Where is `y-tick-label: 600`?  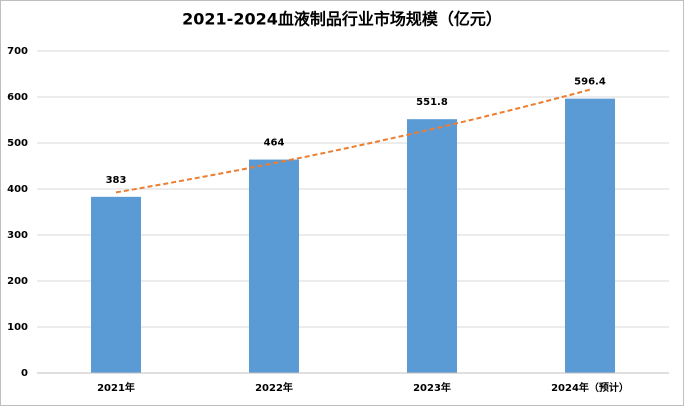 y-tick-label: 600 is located at coordinates (17, 97).